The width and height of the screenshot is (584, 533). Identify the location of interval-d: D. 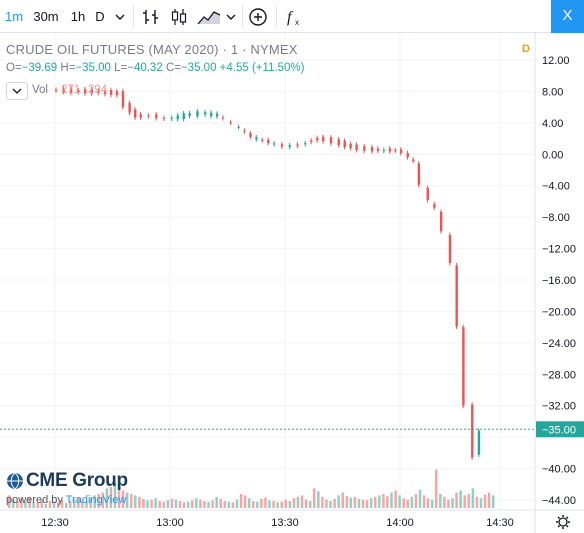
(100, 16).